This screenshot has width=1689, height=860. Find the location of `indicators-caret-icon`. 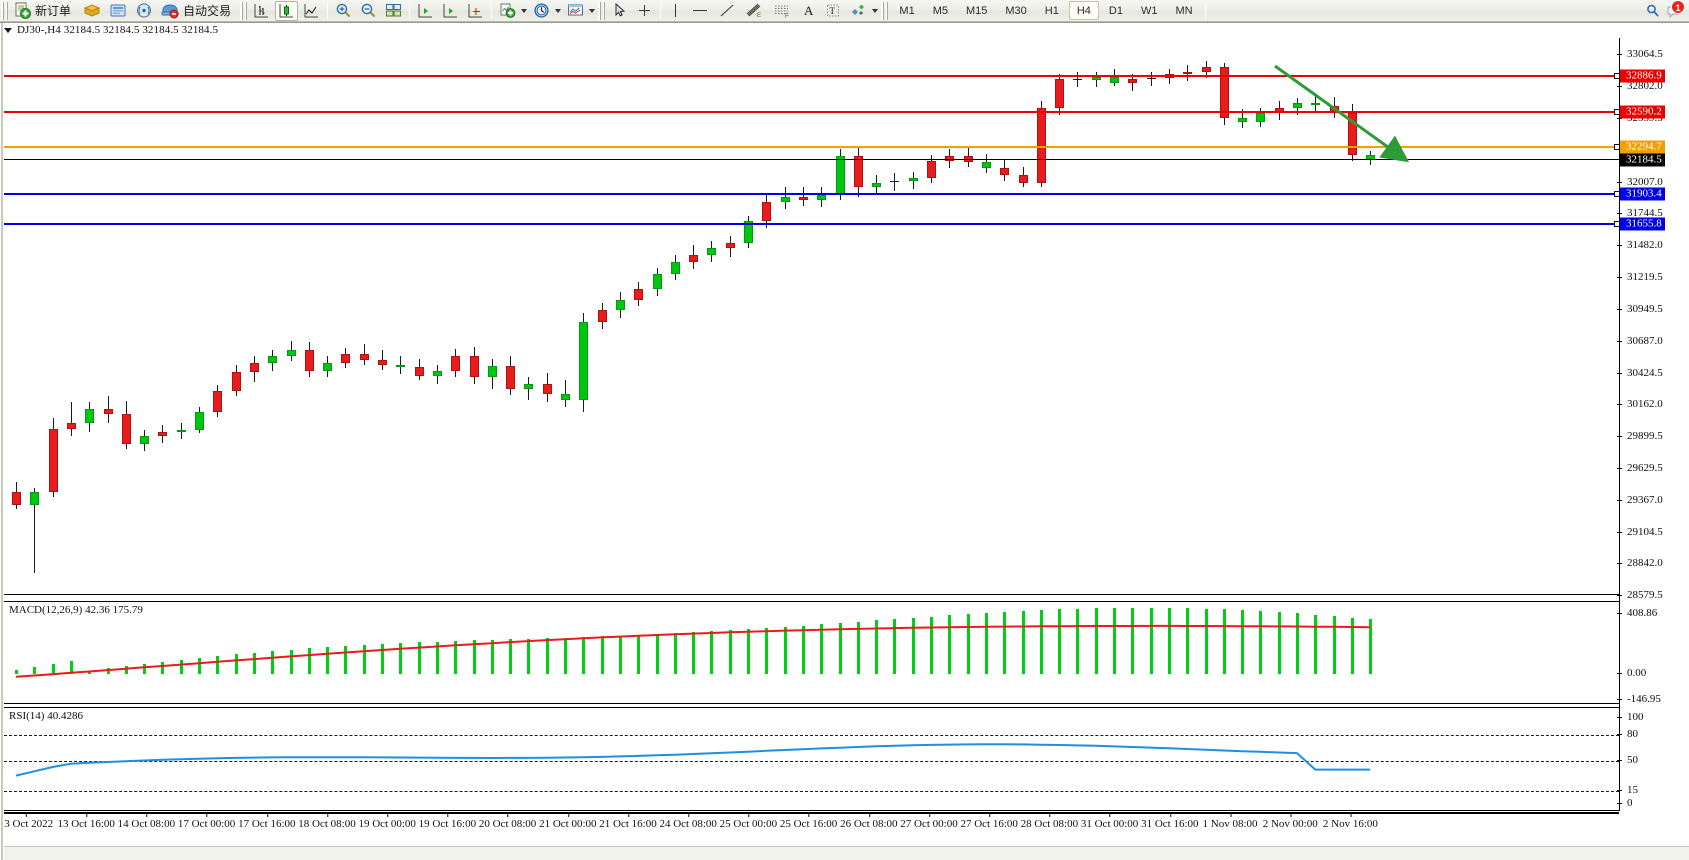

indicators-caret-icon is located at coordinates (524, 10).